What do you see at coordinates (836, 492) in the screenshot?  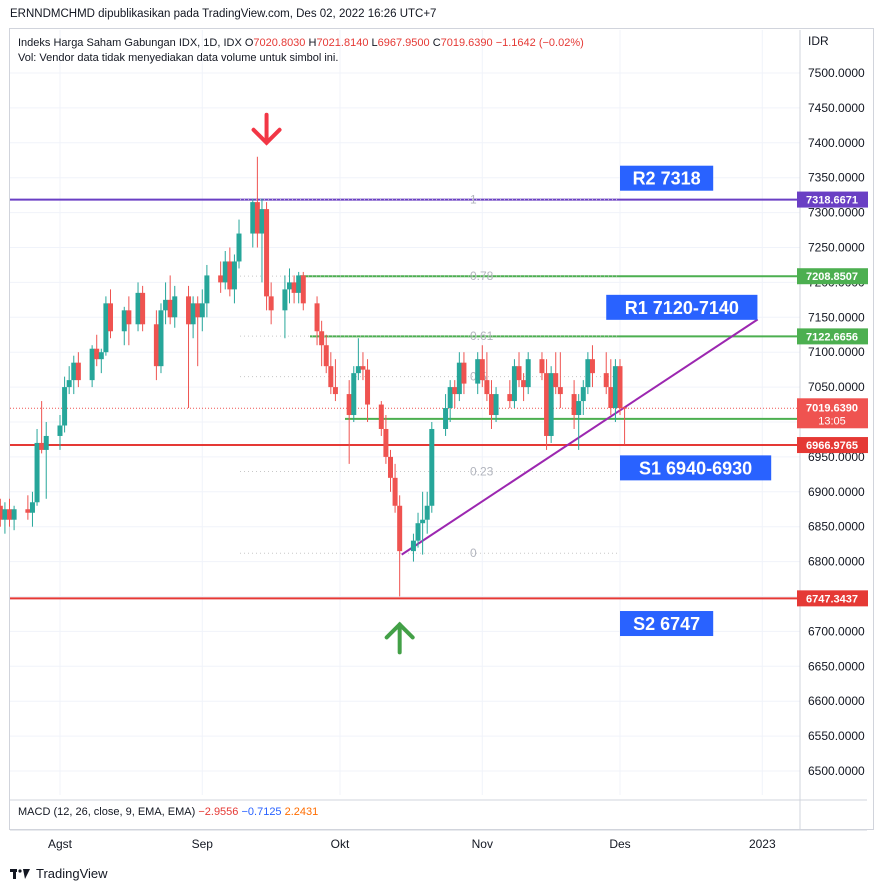 I see `y-tick-label: 6900.0000` at bounding box center [836, 492].